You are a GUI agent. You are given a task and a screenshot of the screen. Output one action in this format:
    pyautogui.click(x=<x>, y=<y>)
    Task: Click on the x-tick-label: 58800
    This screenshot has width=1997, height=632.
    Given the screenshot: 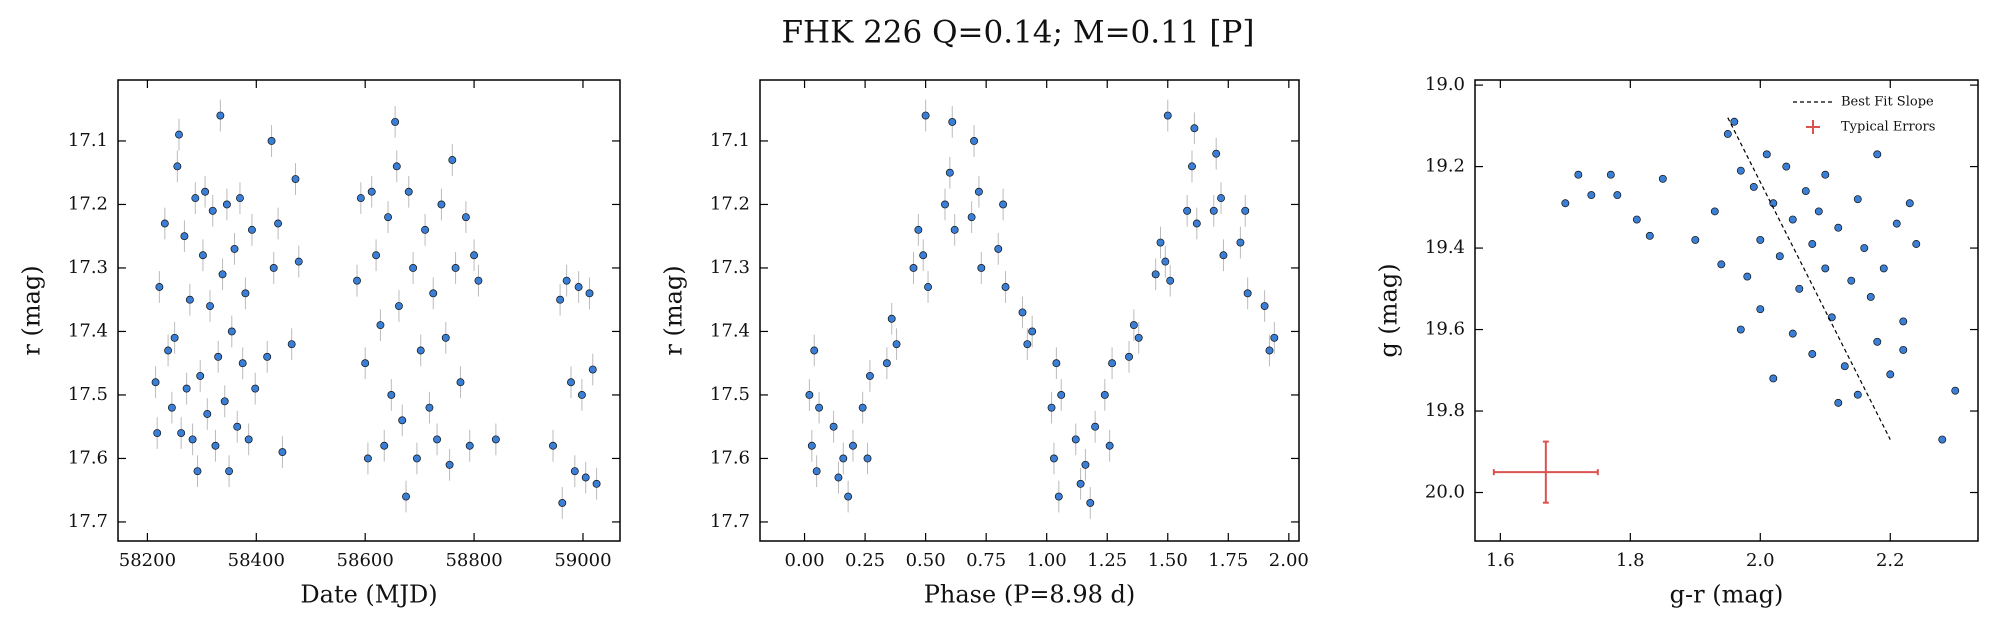 What is the action you would take?
    pyautogui.click(x=473, y=560)
    